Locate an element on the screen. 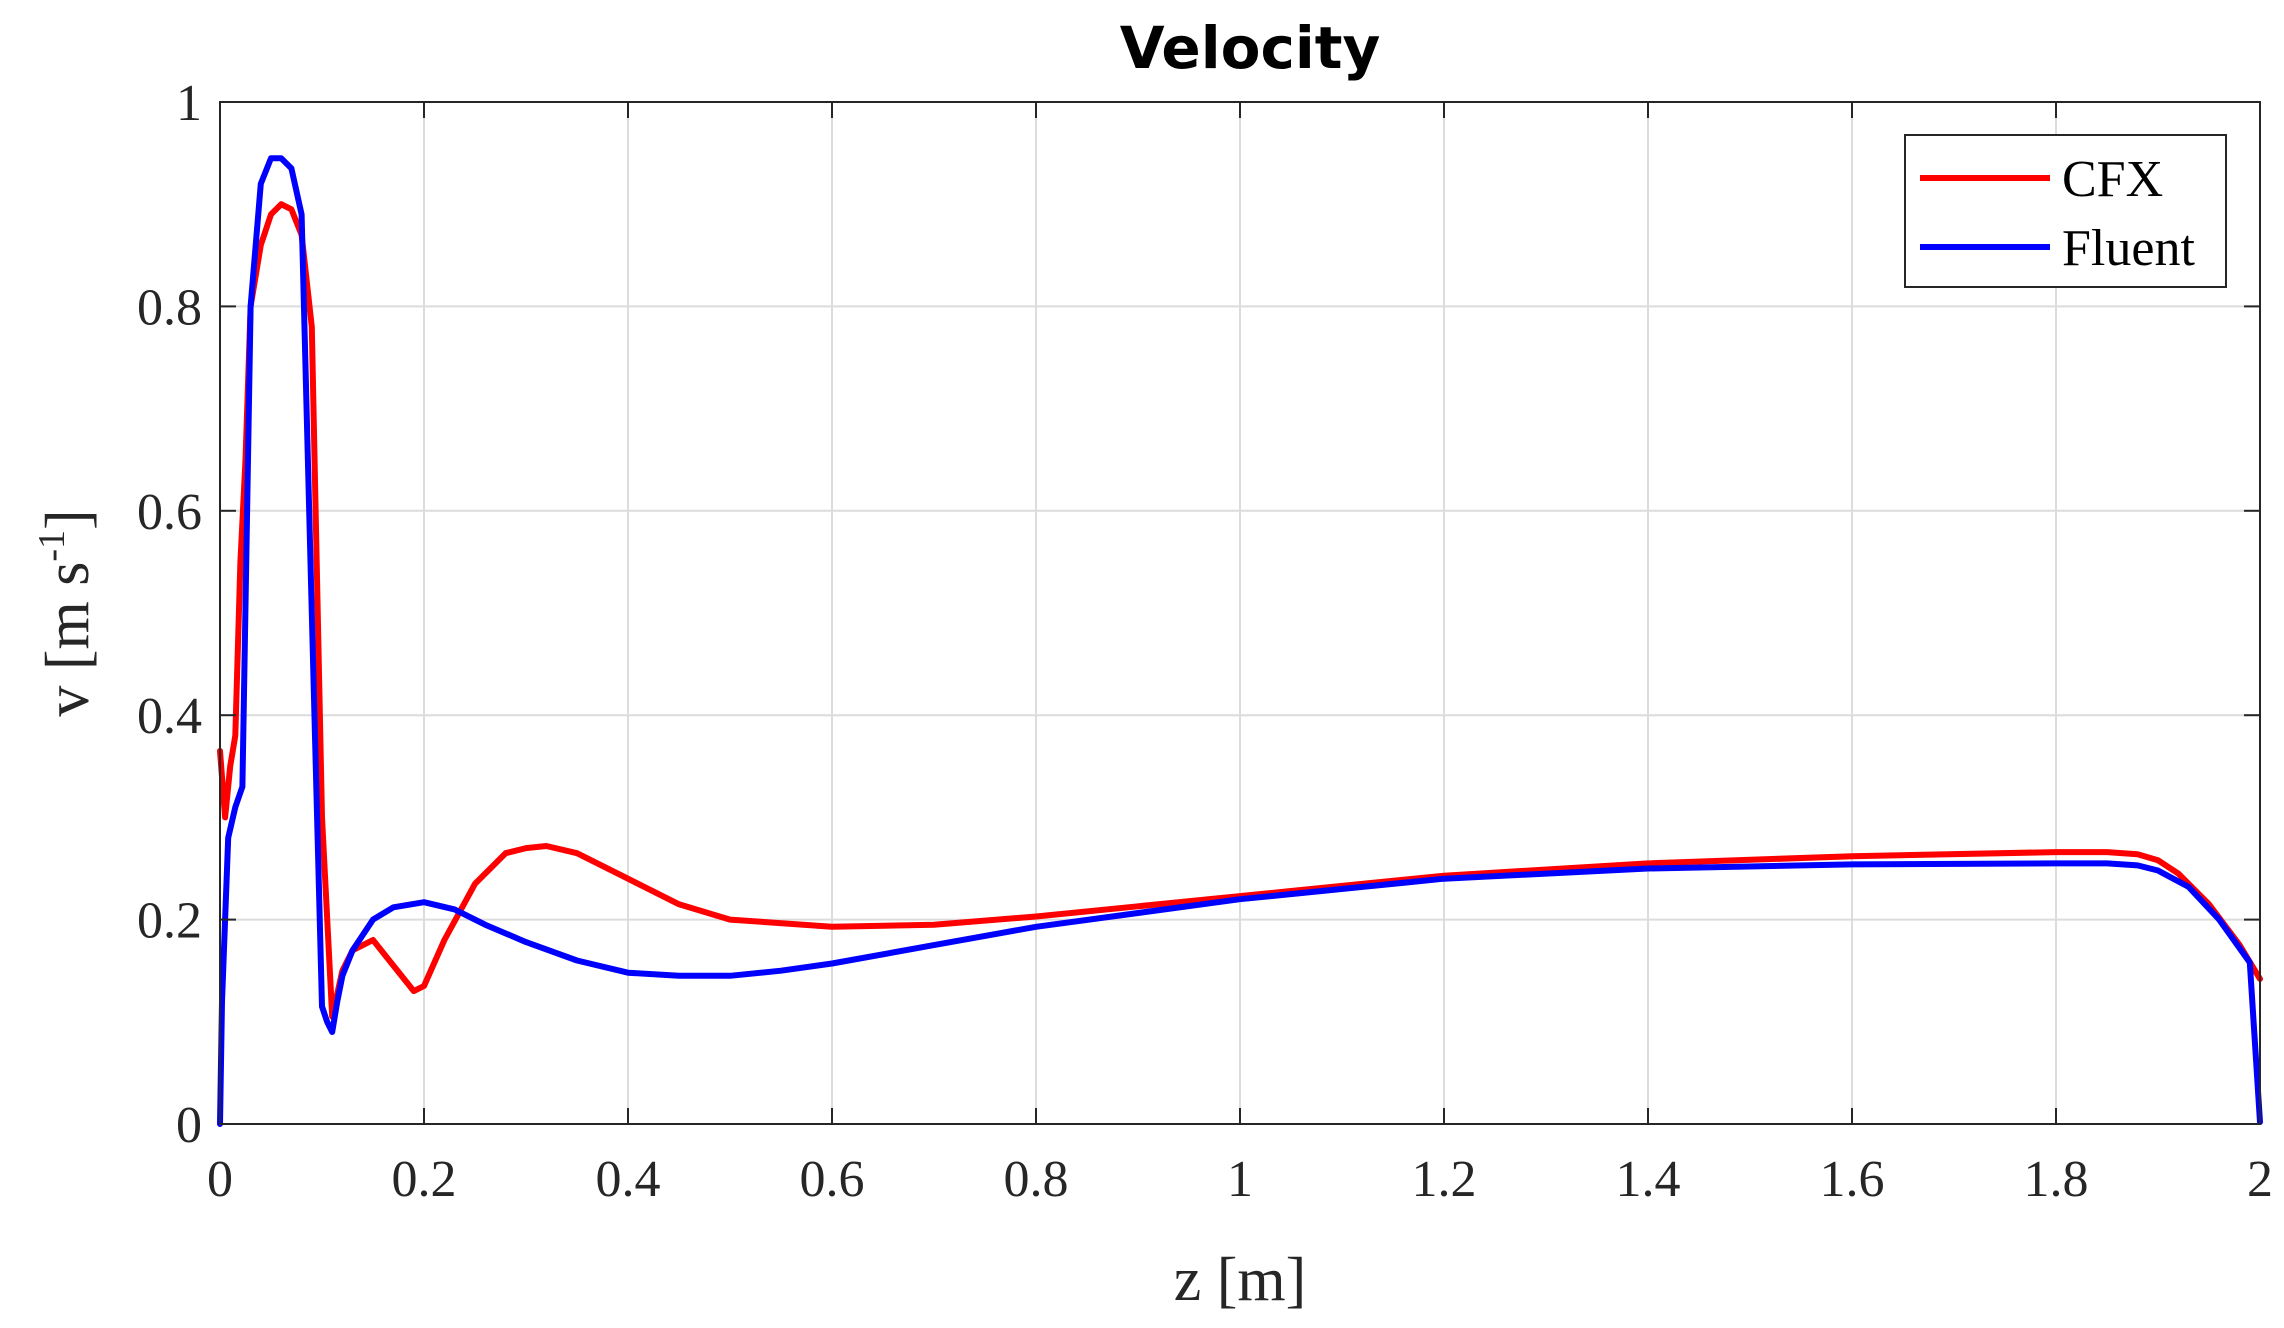 This screenshot has height=1328, width=2284. y-tick-label: 0.8 is located at coordinates (169, 307).